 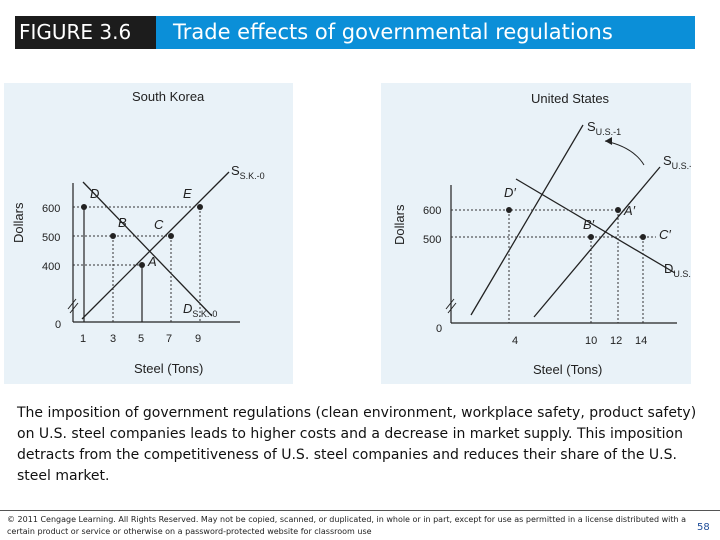 I want to click on supply-shift-arrow, so click(x=624, y=153).